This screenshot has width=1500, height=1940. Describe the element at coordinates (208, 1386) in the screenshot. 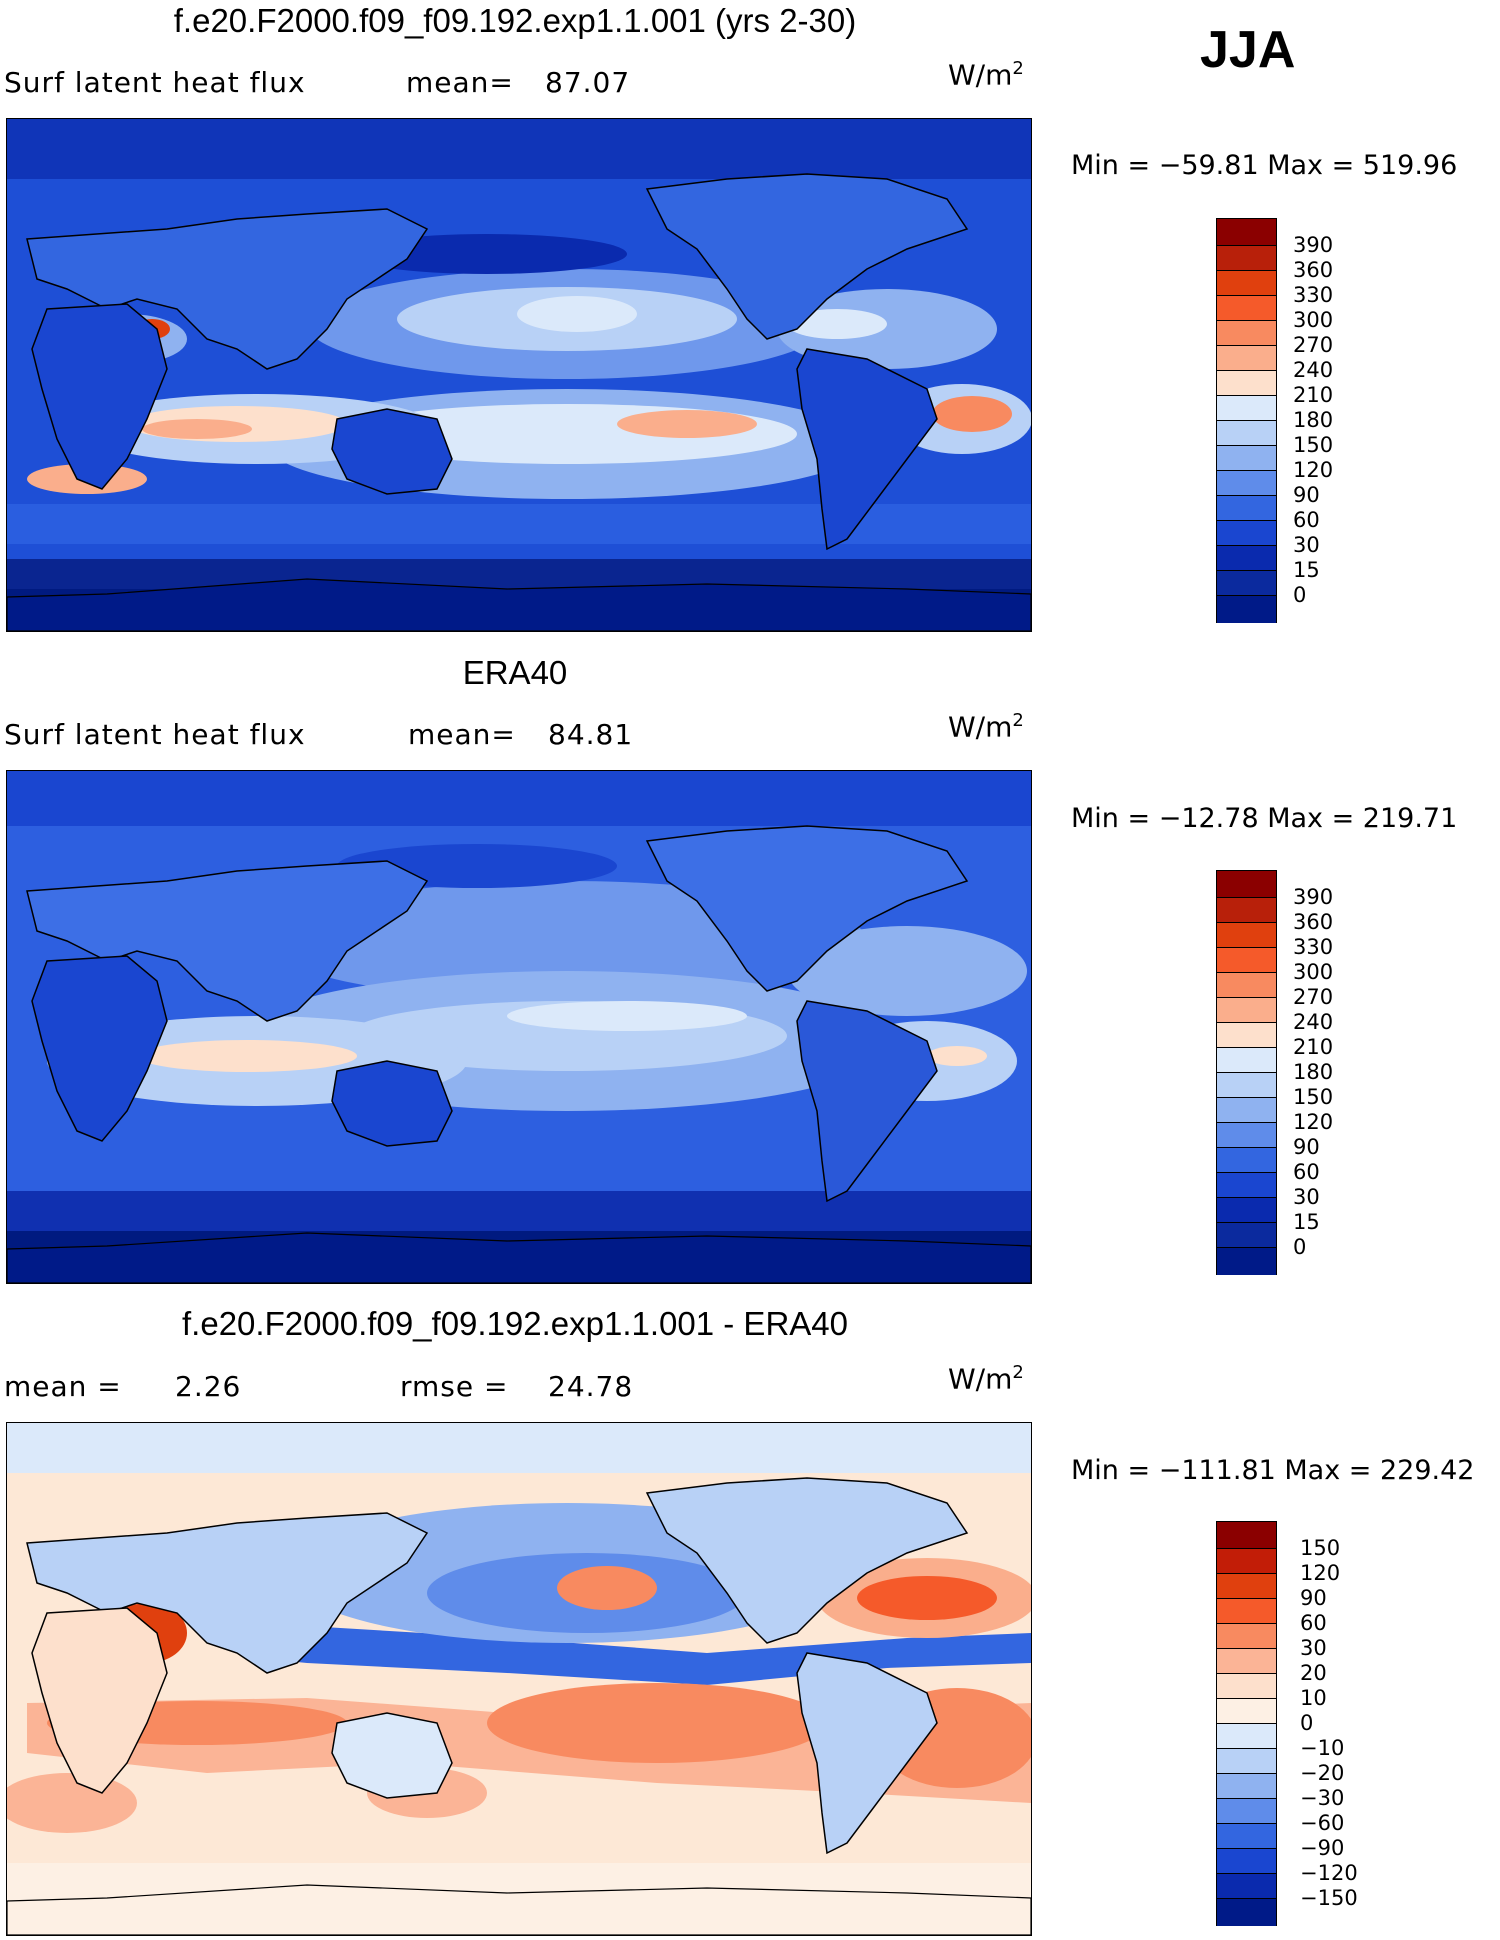

I see `diff-mean-value: 2.26` at that location.